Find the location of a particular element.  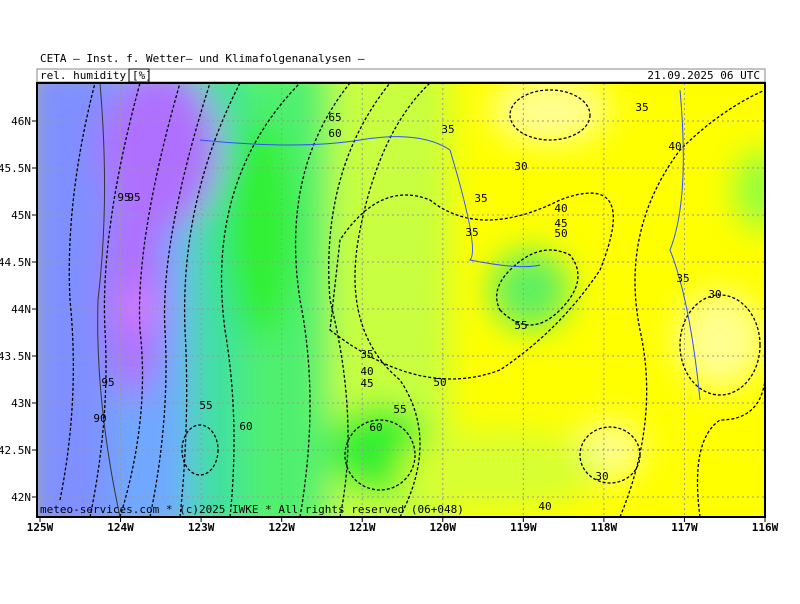

unit: [%] is located at coordinates (142, 75).